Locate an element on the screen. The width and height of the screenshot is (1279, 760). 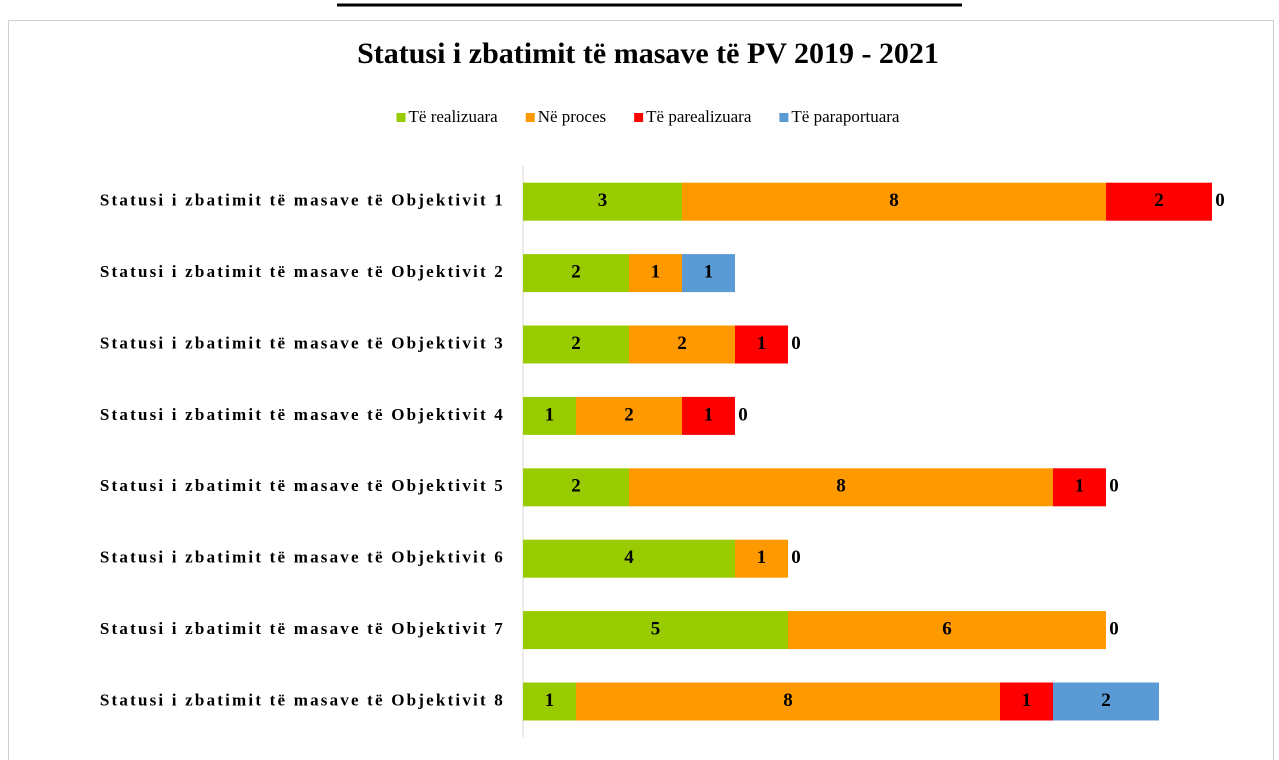
value-label: 4 is located at coordinates (629, 557).